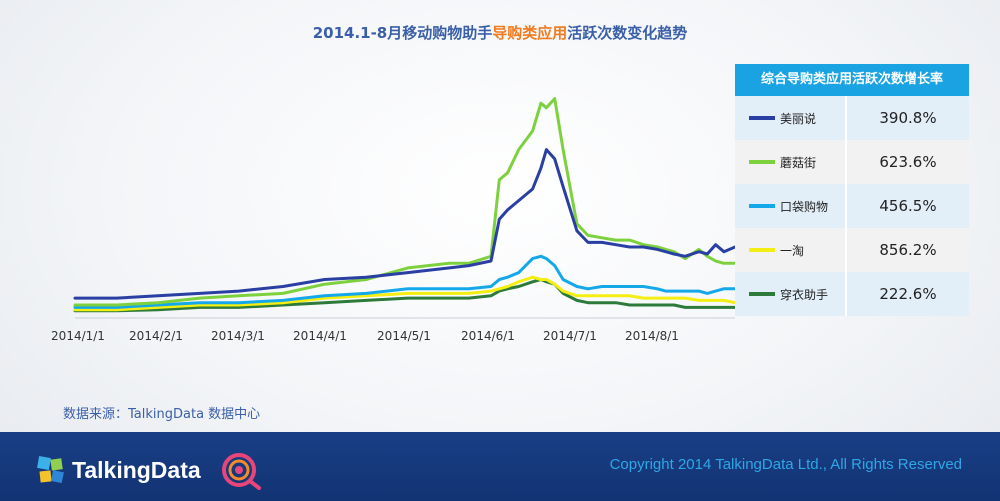  Describe the element at coordinates (852, 294) in the screenshot. I see `legend-row: 穿衣助手 222.6%` at that location.